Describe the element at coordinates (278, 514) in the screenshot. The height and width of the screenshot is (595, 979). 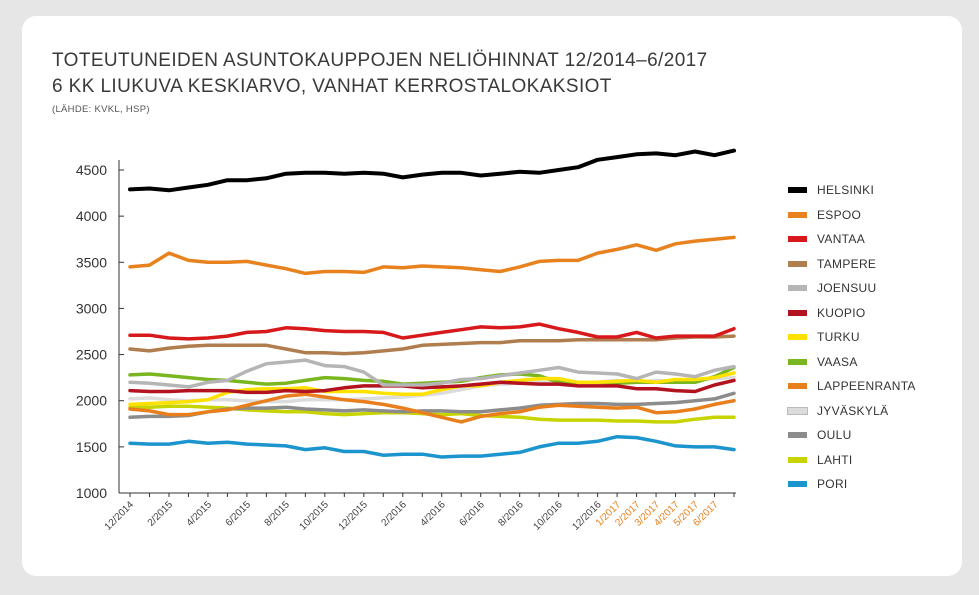
I see `x-tick-label: 8/2015` at that location.